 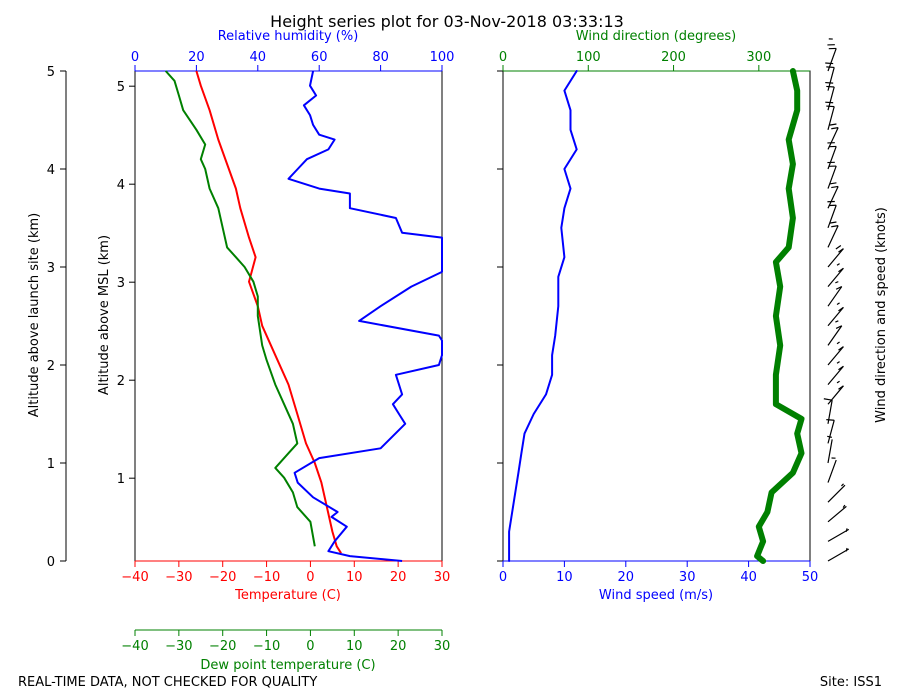 What do you see at coordinates (121, 283) in the screenshot?
I see `msl-y-tick-label: 3` at bounding box center [121, 283].